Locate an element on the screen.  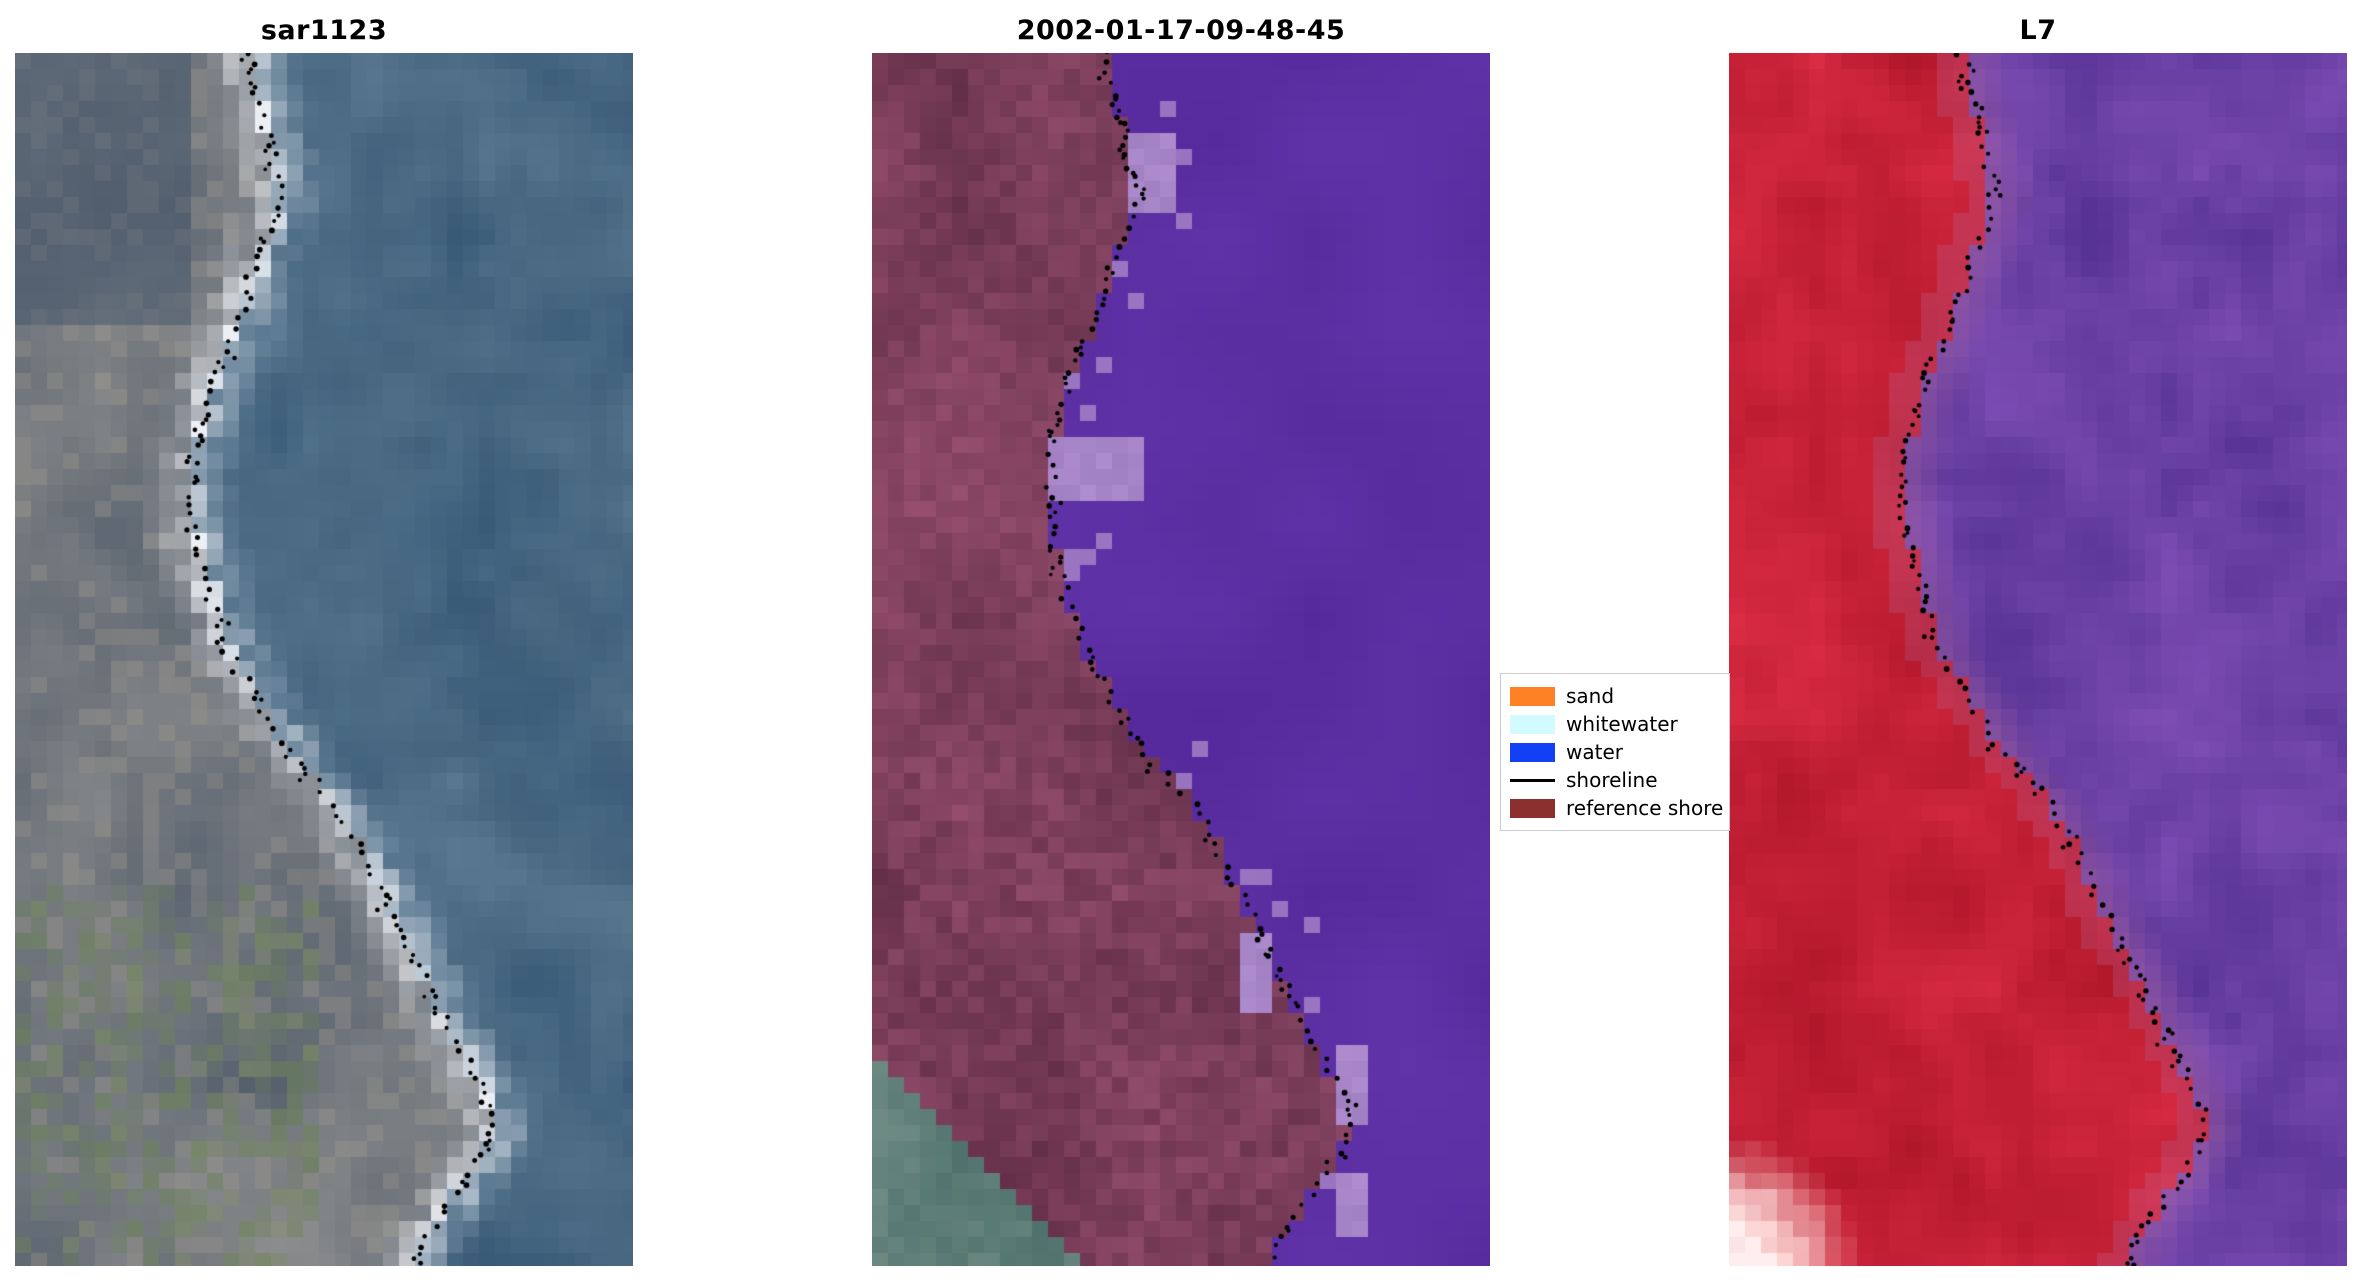
legend-entry-shoreline: shoreline is located at coordinates (1617, 780).